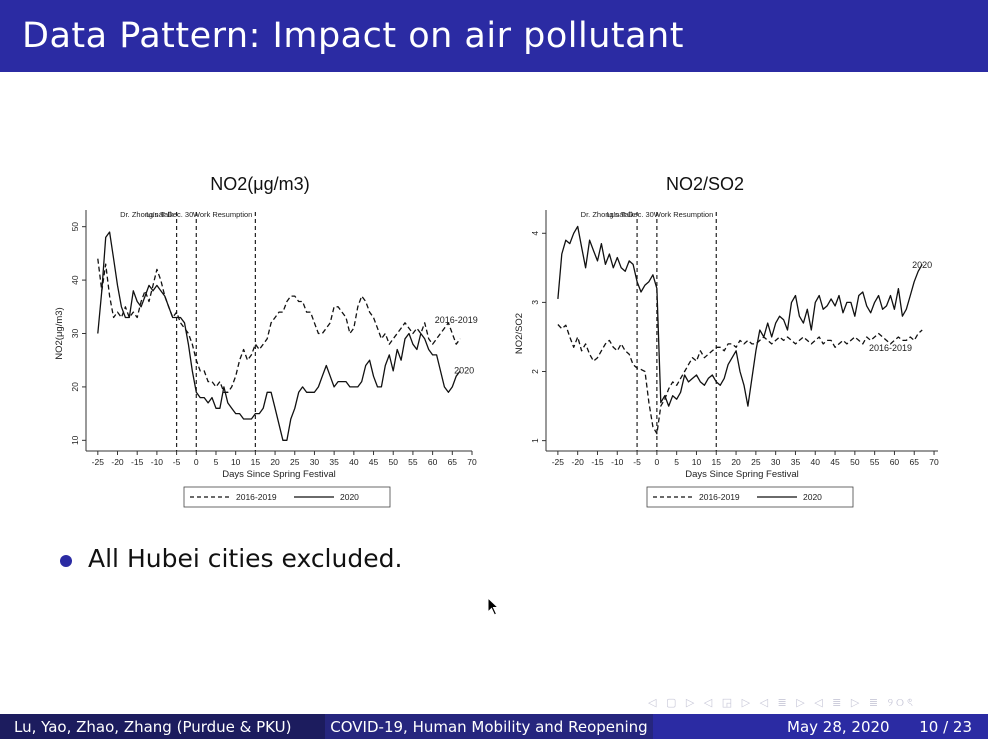 Image resolution: width=988 pixels, height=739 pixels. What do you see at coordinates (915, 462) in the screenshot?
I see `ratio-x-tick-label: 65` at bounding box center [915, 462].